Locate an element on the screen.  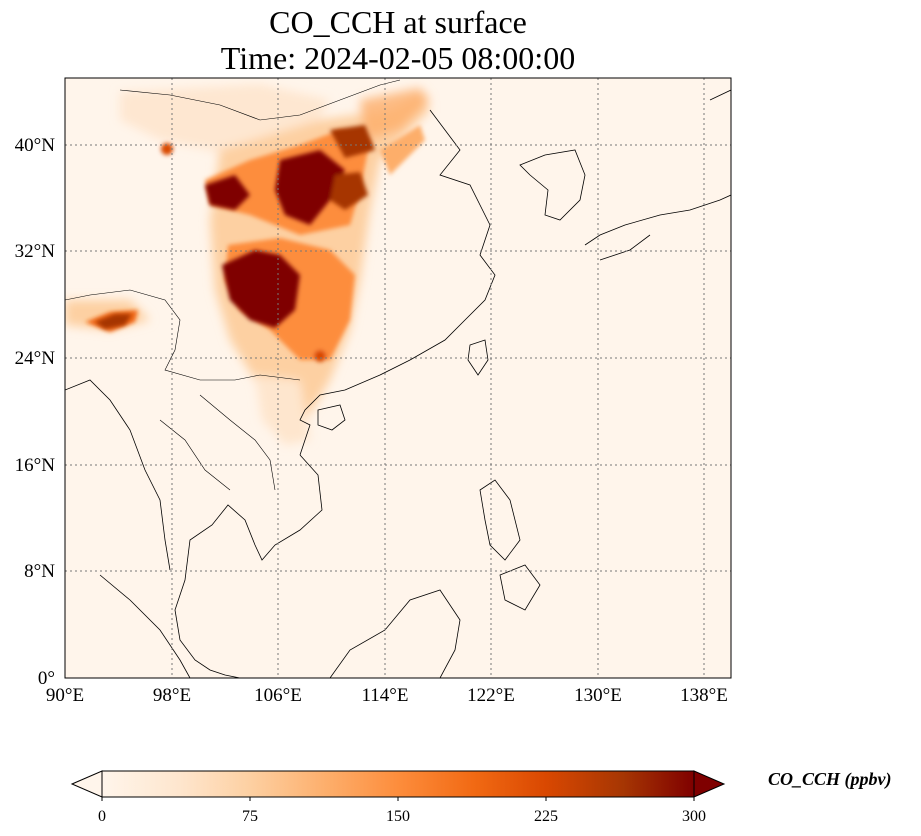
colorbar-tick-label: 300 is located at coordinates (694, 816).